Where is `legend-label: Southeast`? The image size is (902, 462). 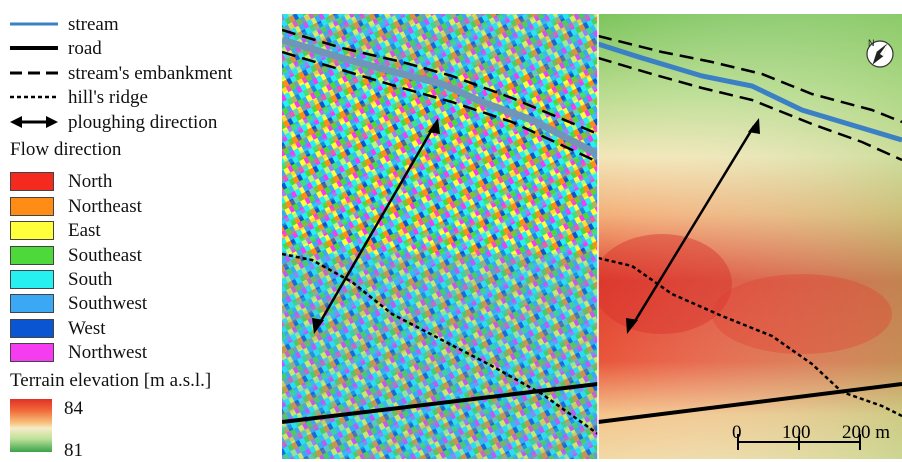
legend-label: Southeast is located at coordinates (105, 255).